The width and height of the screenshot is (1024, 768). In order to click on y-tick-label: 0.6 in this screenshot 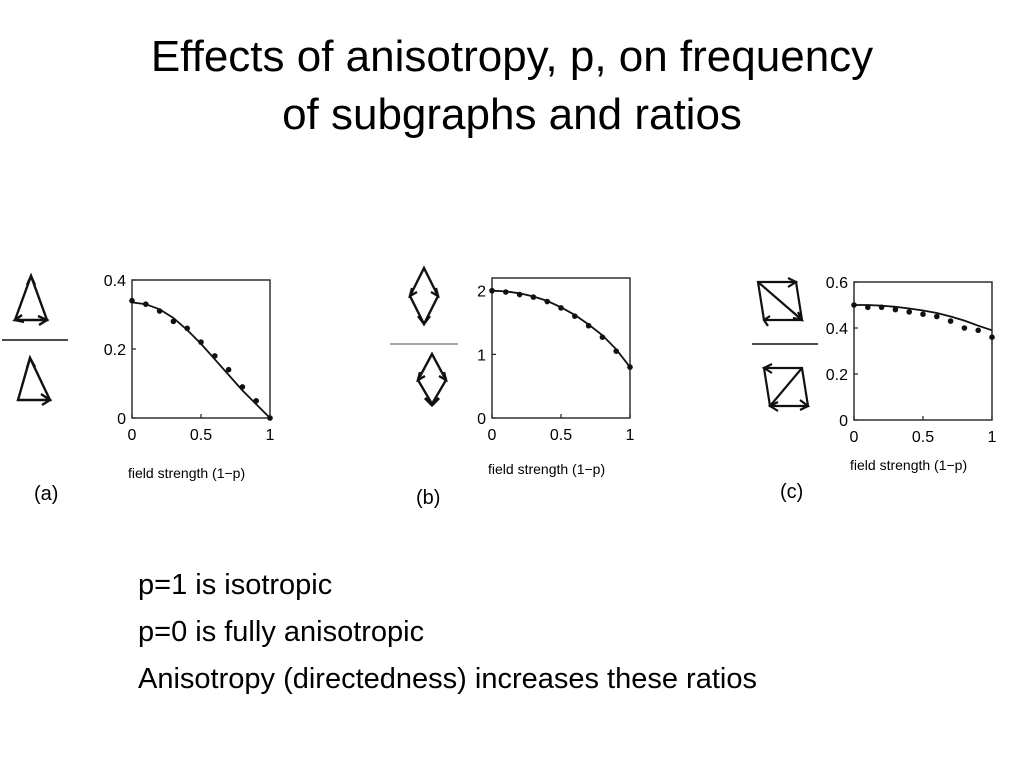, I will do `click(837, 283)`.